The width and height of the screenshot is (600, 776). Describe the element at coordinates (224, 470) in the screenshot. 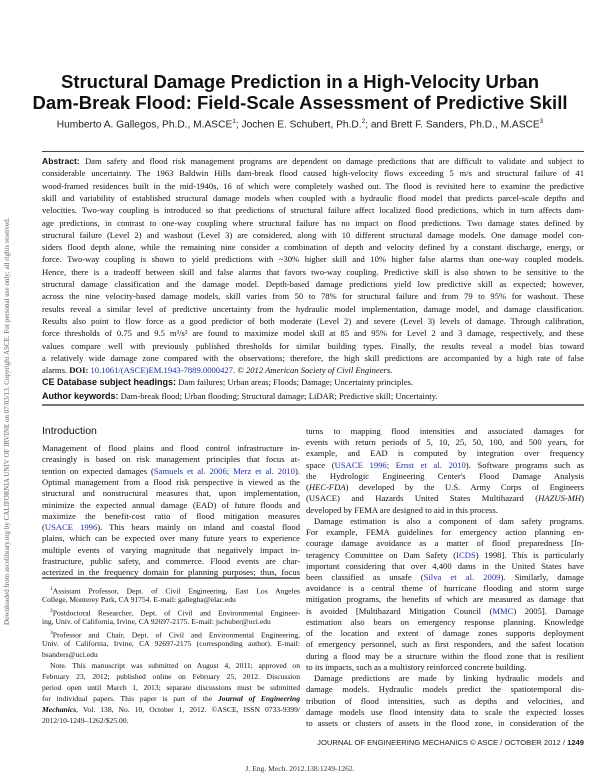

I see `citation-link: Samuels et al. 2006; Merz et al. 2010` at that location.